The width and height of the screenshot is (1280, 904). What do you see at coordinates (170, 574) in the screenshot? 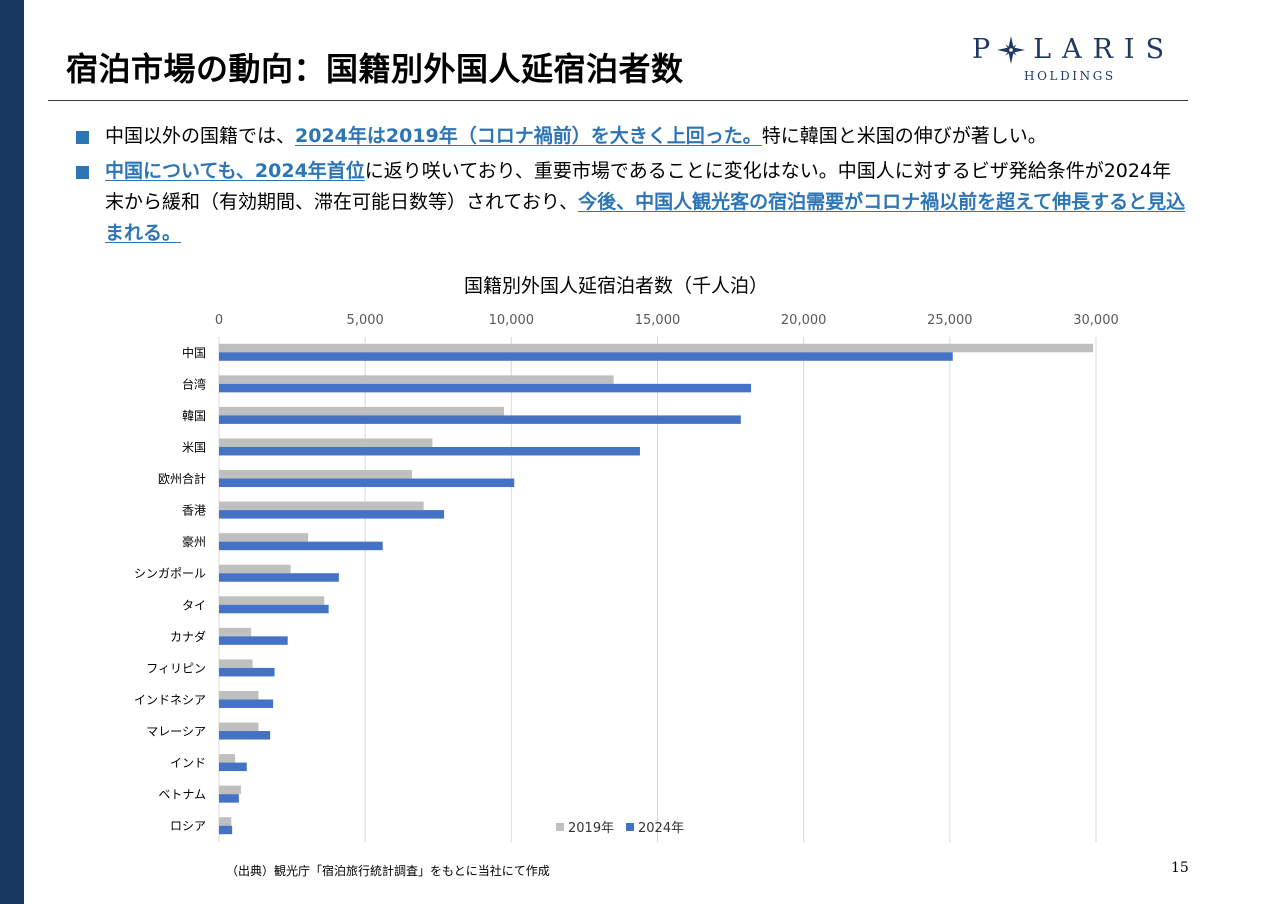
I see `category-label: シンガポール` at bounding box center [170, 574].